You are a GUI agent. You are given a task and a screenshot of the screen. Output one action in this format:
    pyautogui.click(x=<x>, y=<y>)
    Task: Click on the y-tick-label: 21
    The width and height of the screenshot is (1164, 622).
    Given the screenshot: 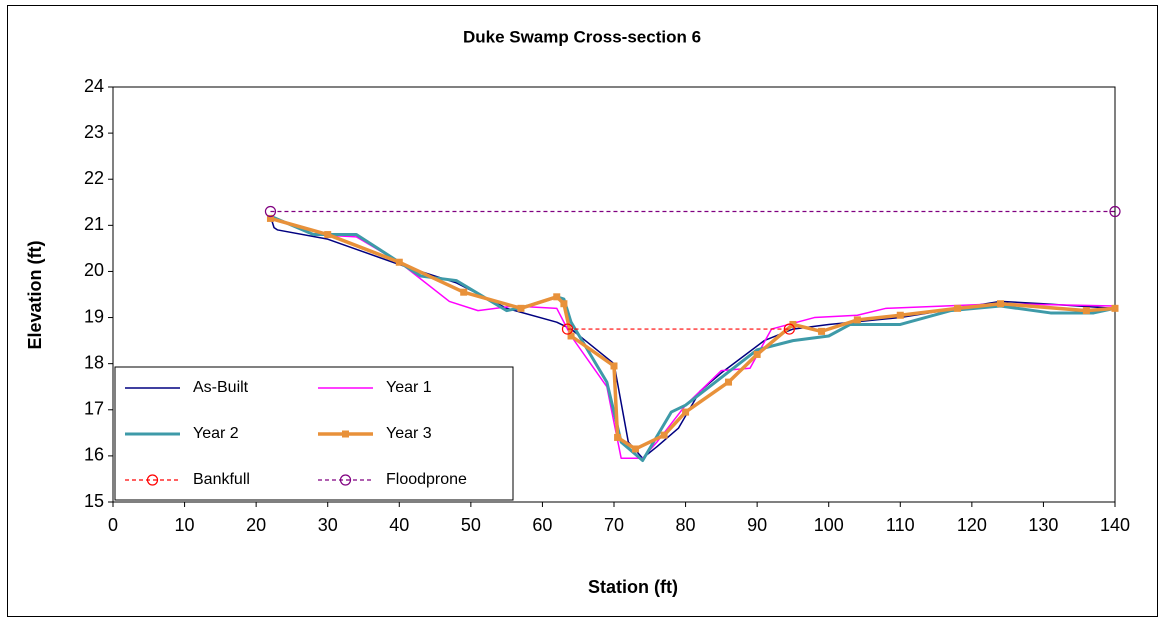 What is the action you would take?
    pyautogui.click(x=94, y=224)
    